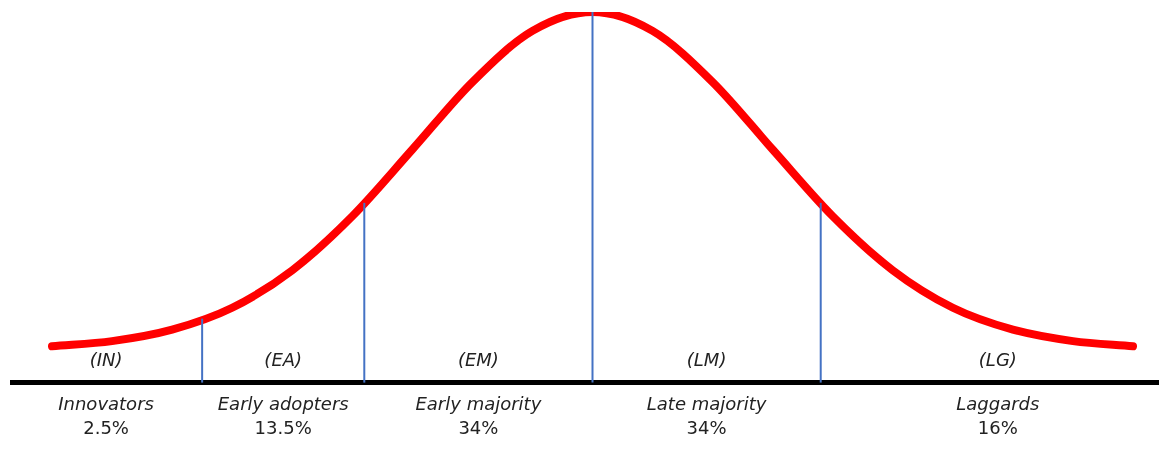  I want to click on text: Early majority 34%, so click(478, 416).